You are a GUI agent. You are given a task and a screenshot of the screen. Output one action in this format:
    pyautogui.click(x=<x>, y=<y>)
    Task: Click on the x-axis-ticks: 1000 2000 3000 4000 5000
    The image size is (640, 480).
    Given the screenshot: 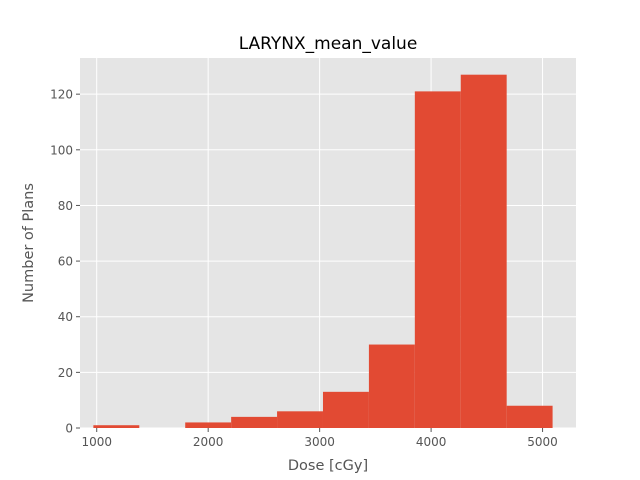 What is the action you would take?
    pyautogui.click(x=319, y=438)
    